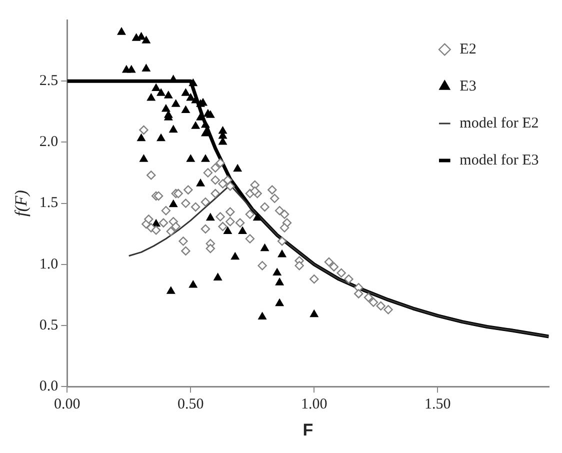 This screenshot has width=562, height=453. What do you see at coordinates (48, 264) in the screenshot?
I see `y-tick-label: 1.0` at bounding box center [48, 264].